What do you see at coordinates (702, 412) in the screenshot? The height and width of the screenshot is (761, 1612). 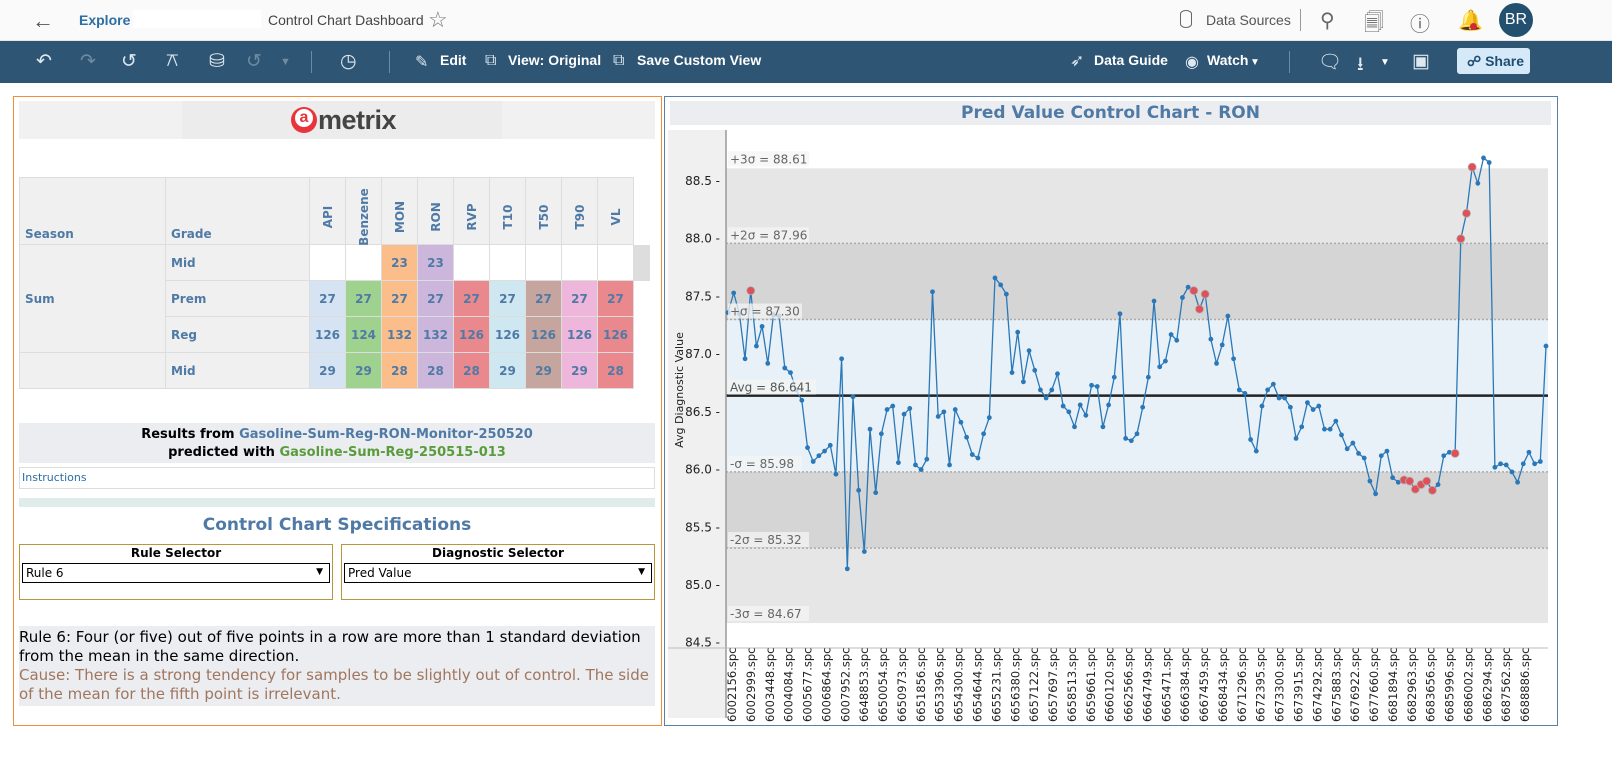 I see `y-tick-label: 86.5 -` at bounding box center [702, 412].